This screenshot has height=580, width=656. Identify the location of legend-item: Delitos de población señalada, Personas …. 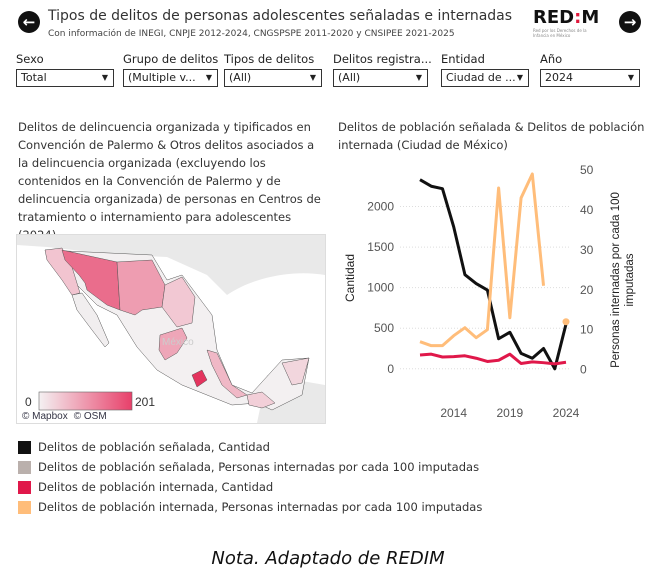
(250, 467).